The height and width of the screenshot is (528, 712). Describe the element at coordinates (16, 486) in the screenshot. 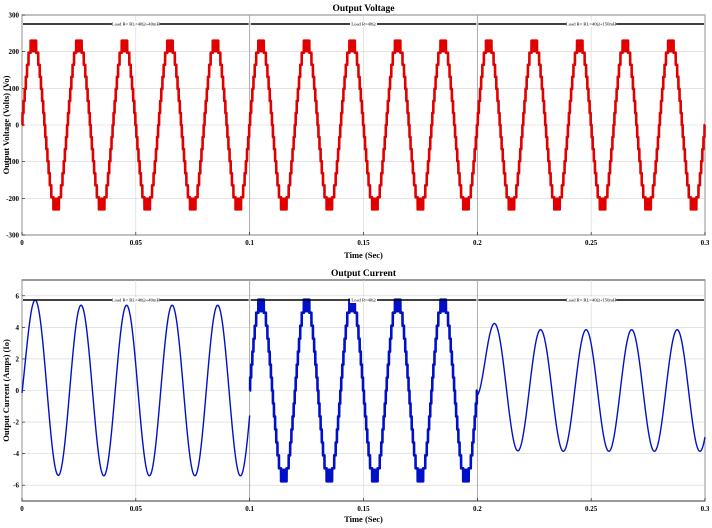

I see `y-tick-label: -6` at that location.